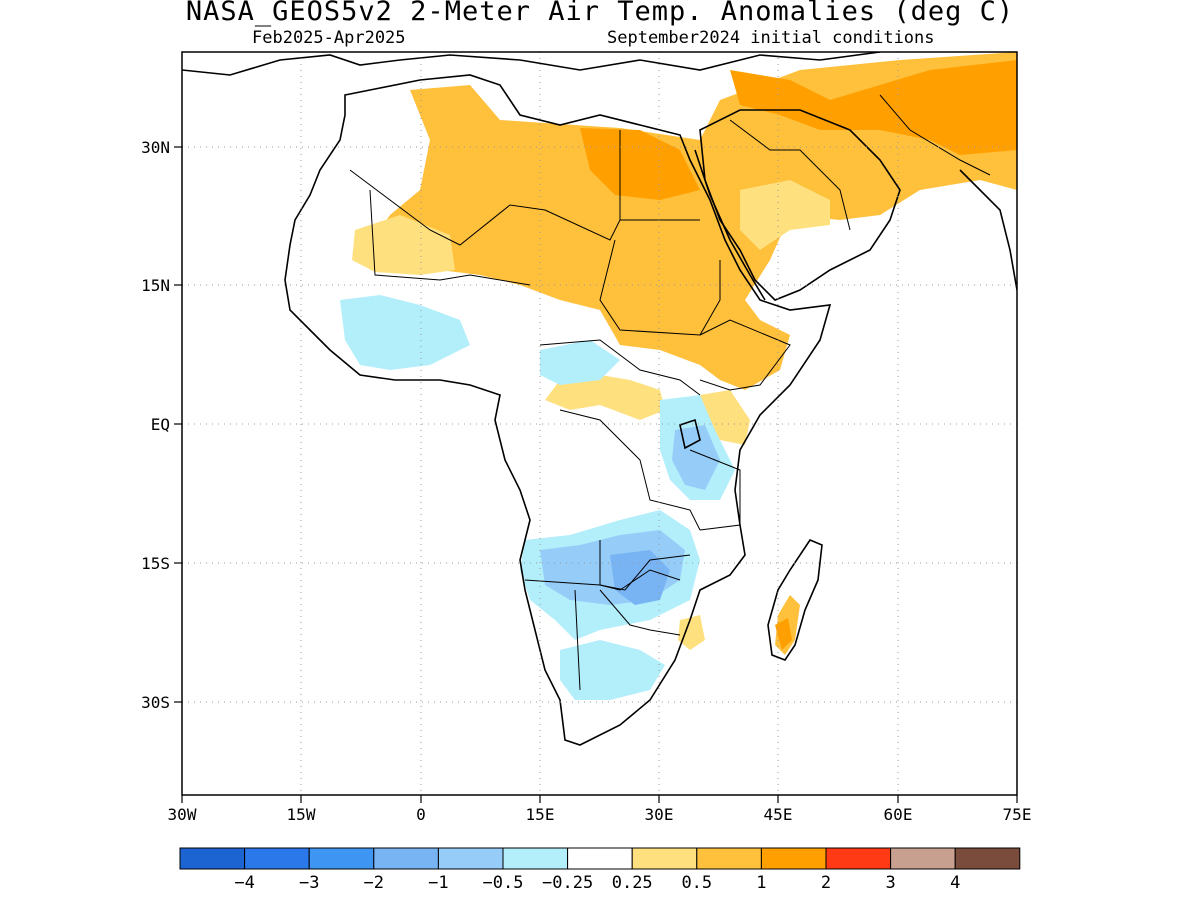 The height and width of the screenshot is (900, 1200). What do you see at coordinates (890, 883) in the screenshot?
I see `colorbar-label: 3` at bounding box center [890, 883].